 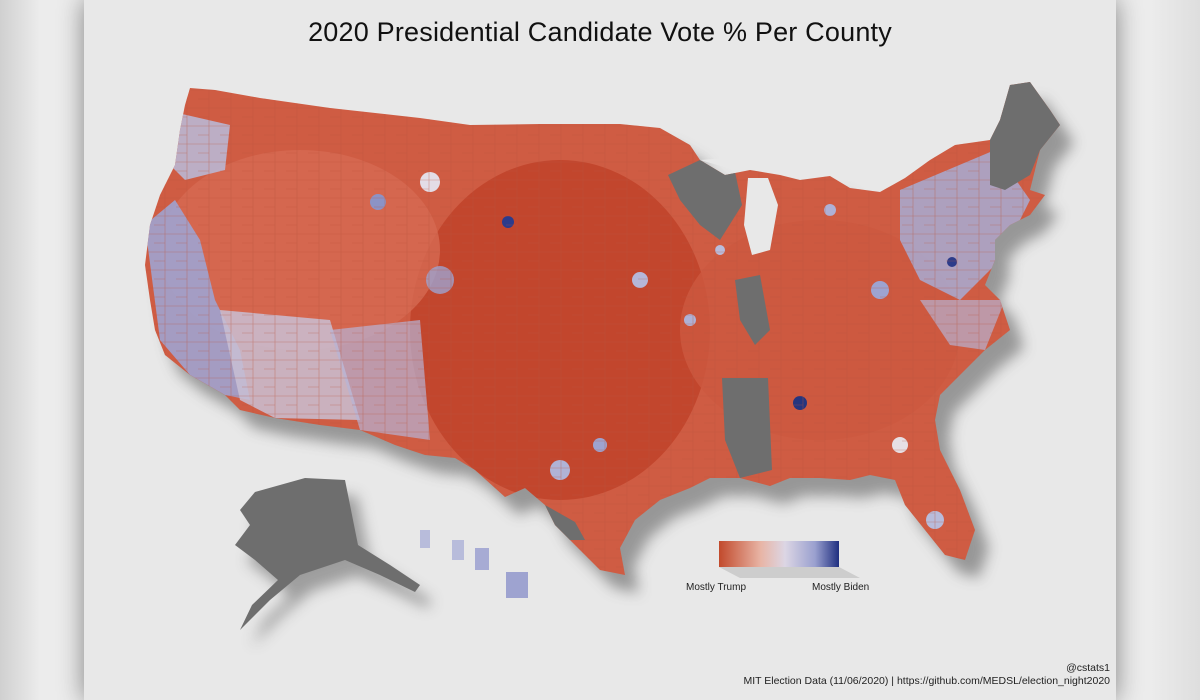 What do you see at coordinates (730, 164) in the screenshot?
I see `lake-superior` at bounding box center [730, 164].